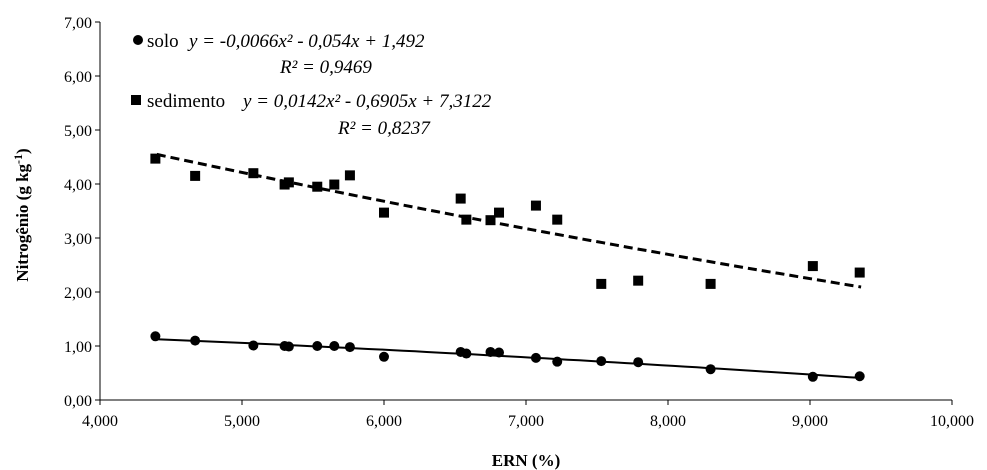  I want to click on y-tick-label: 6,00, so click(78, 77).